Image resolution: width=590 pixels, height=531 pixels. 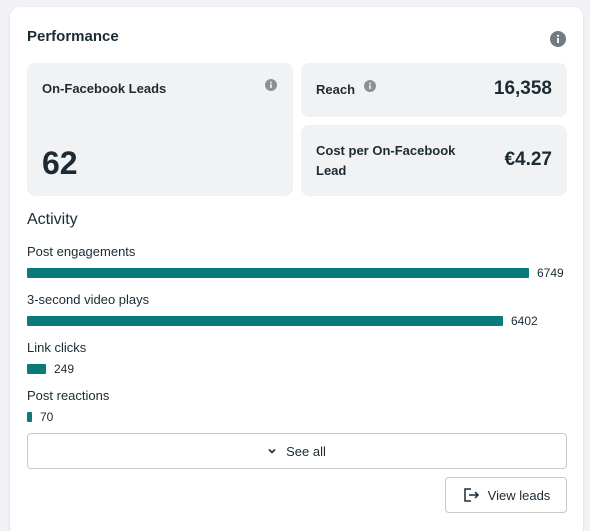 What do you see at coordinates (331, 170) in the screenshot?
I see `cost-label-line2: Lead` at bounding box center [331, 170].